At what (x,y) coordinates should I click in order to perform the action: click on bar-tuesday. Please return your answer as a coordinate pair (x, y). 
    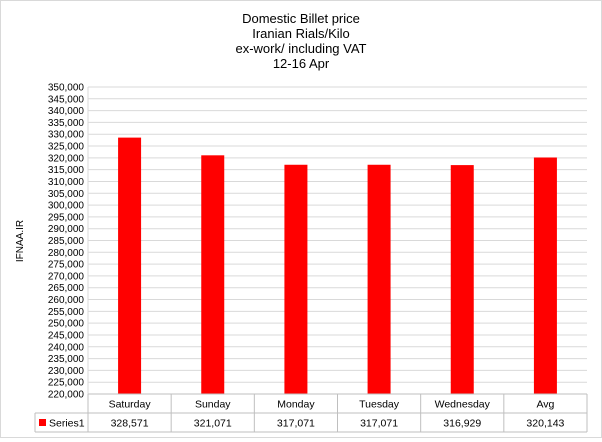
    Looking at the image, I should click on (379, 279).